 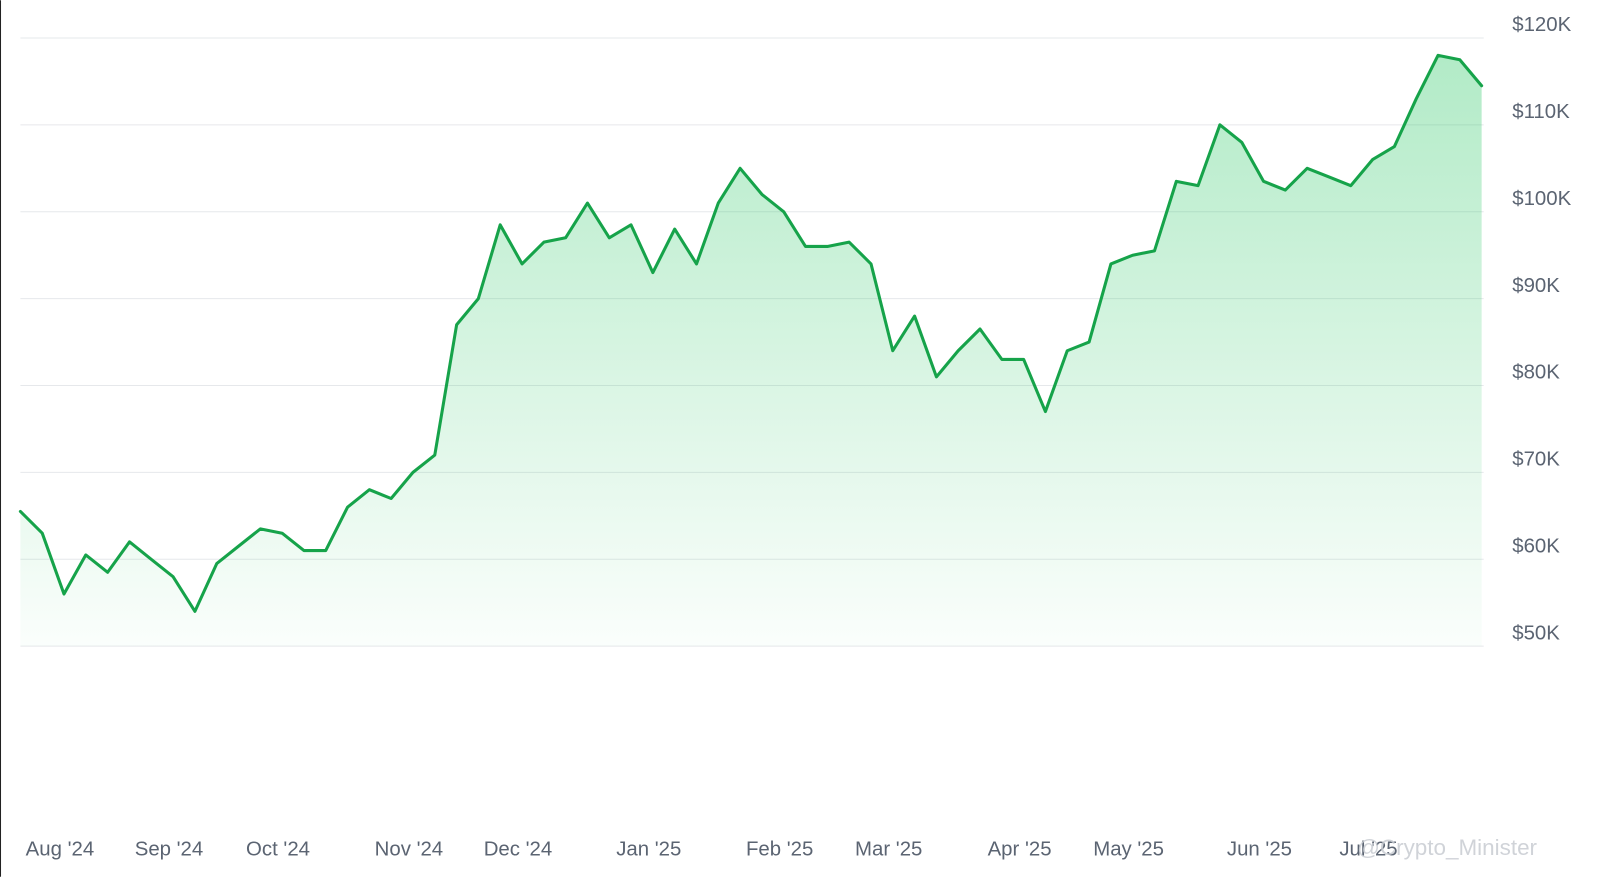 What do you see at coordinates (169, 850) in the screenshot?
I see `x-tick-label: Sep '24` at bounding box center [169, 850].